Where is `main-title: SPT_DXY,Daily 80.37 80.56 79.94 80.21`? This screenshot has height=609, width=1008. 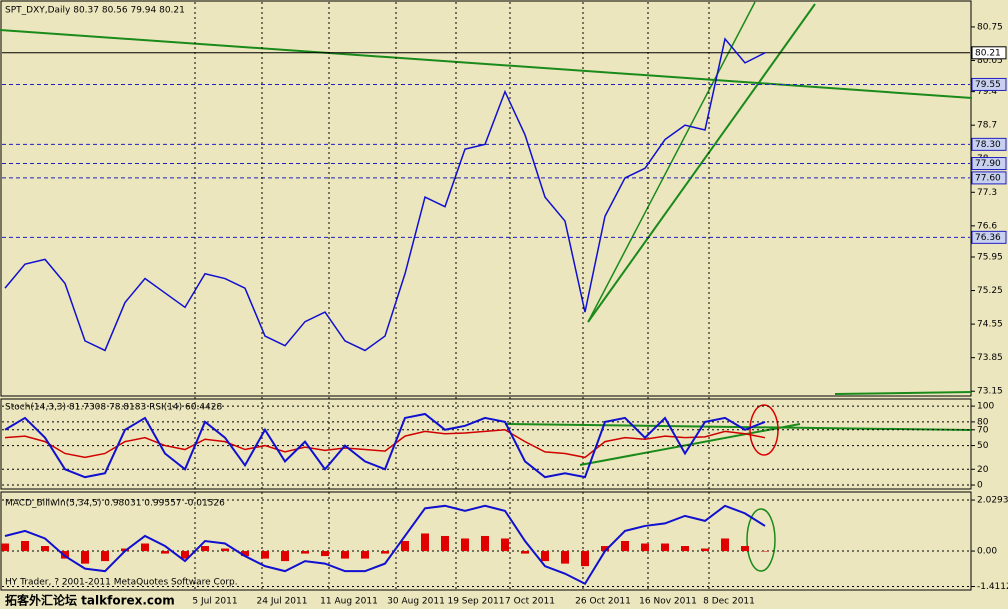 main-title: SPT_DXY,Daily 80.37 80.56 79.94 80.21 is located at coordinates (95, 11).